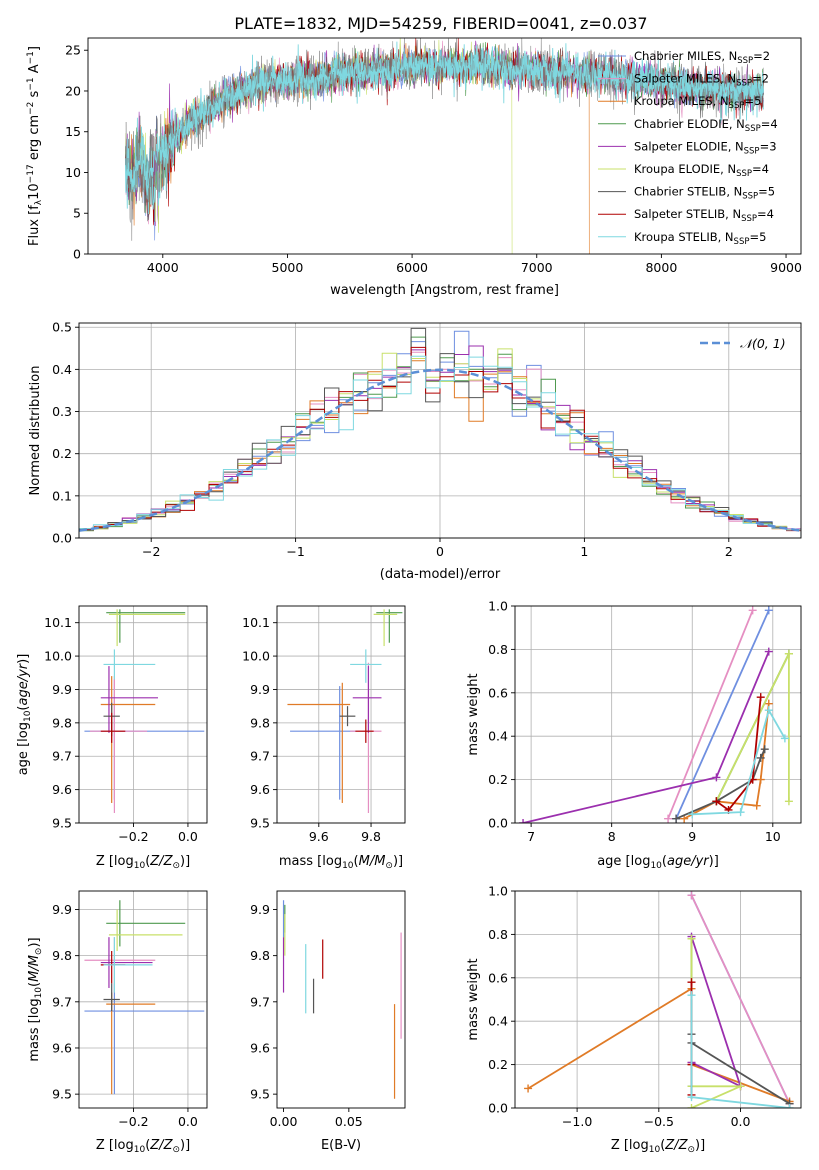 This screenshot has height=1170, width=819. Describe the element at coordinates (341, 1145) in the screenshot. I see `x-axis-label: E(B-V)` at that location.